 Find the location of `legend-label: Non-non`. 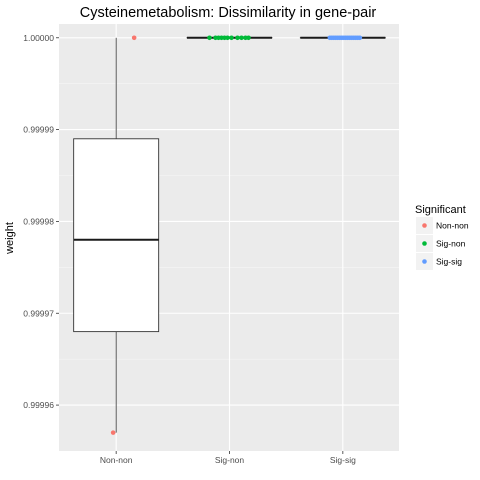

legend-label: Non-non is located at coordinates (452, 226).